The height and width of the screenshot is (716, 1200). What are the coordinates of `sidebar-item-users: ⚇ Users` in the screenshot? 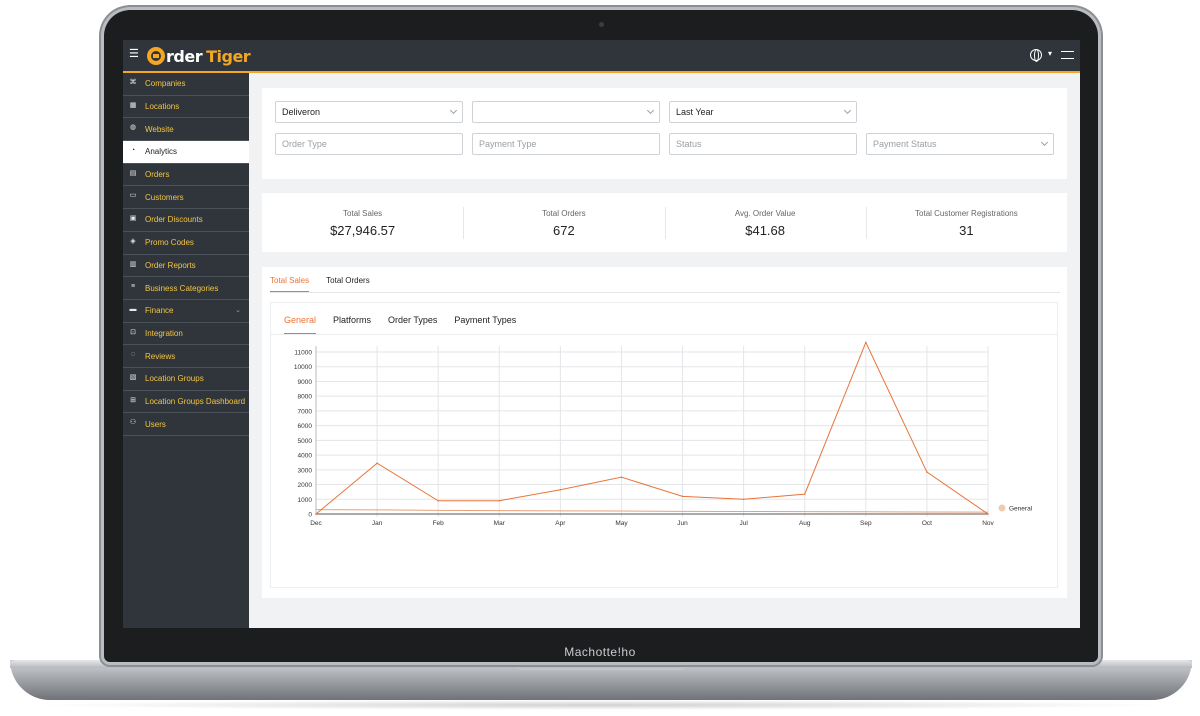 It's located at (186, 424).